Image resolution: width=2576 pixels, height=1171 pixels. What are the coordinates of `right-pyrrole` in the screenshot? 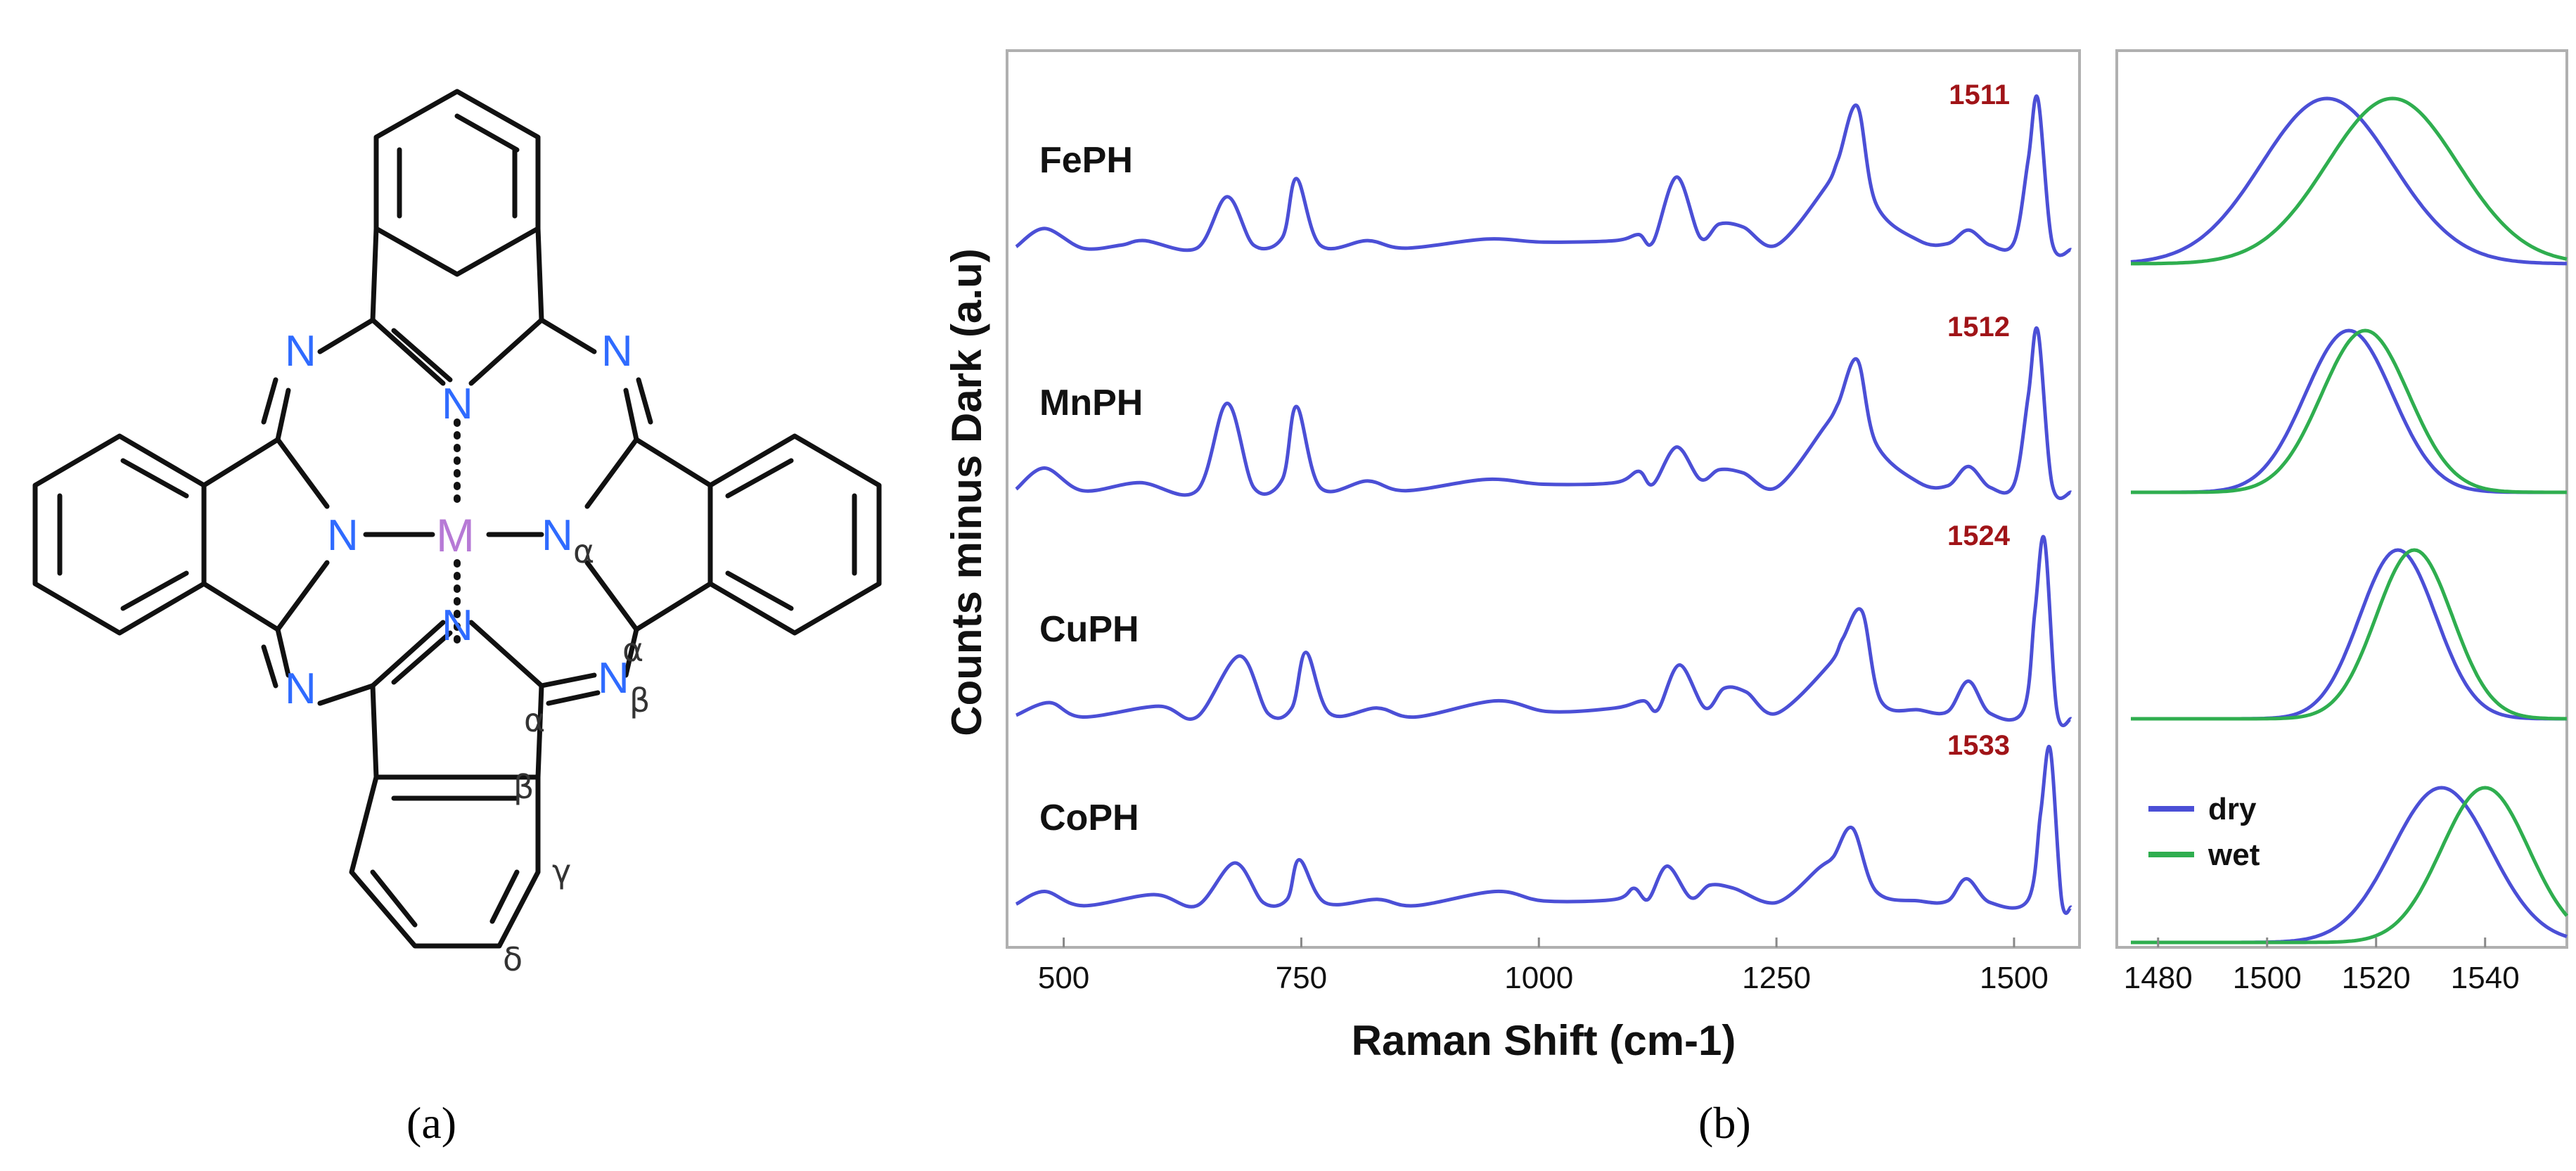 It's located at (648, 527).